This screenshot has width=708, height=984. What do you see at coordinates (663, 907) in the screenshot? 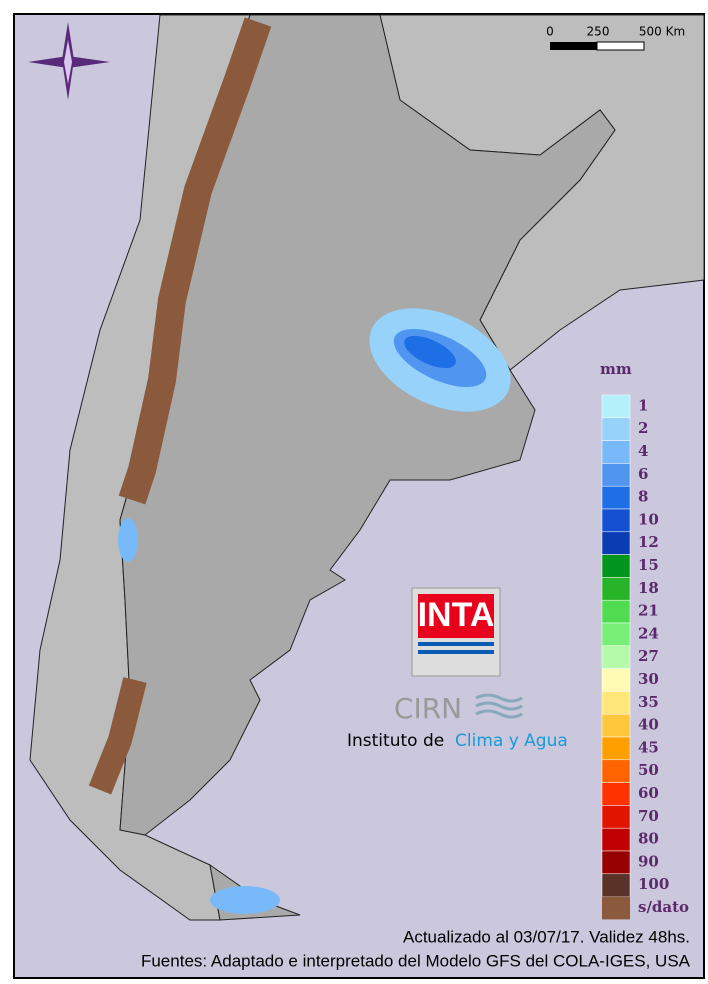
I see `legend-label: s/dato` at bounding box center [663, 907].